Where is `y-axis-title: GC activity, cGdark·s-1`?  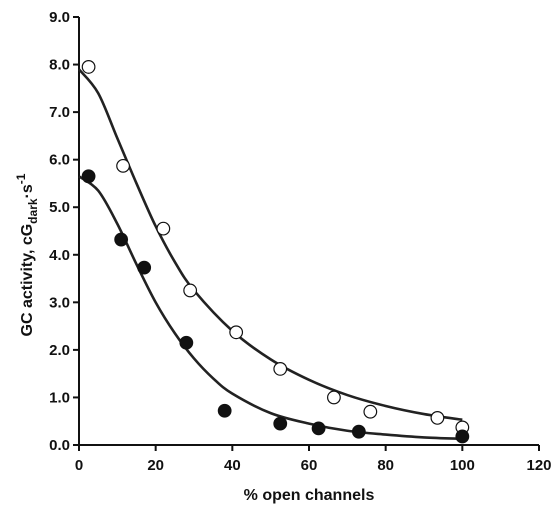 y-axis-title: GC activity, cGdark·s-1 is located at coordinates (27, 254).